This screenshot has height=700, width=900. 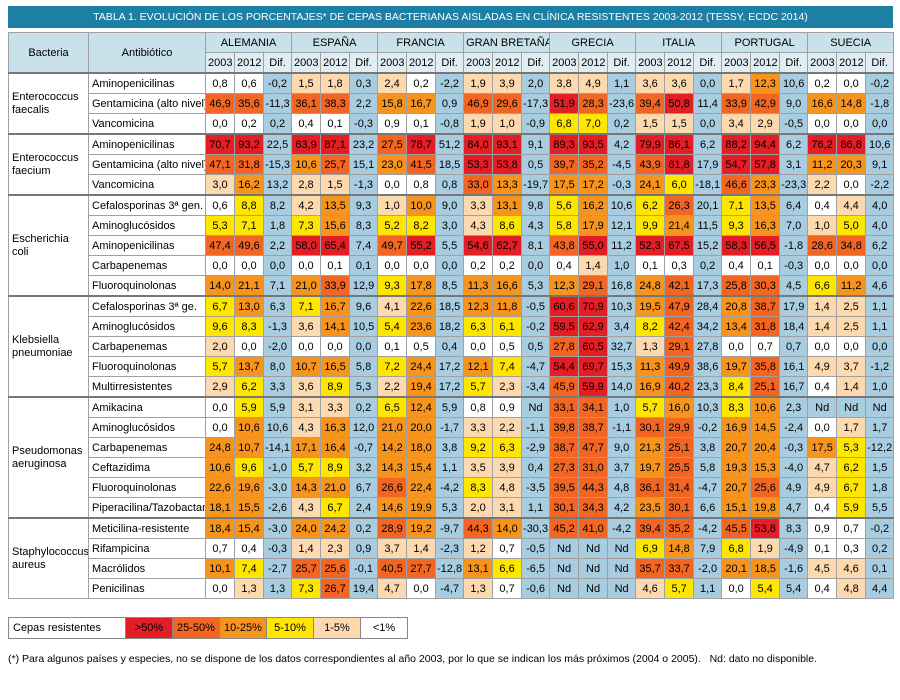 I want to click on value-cell: 33,9, so click(x=736, y=103).